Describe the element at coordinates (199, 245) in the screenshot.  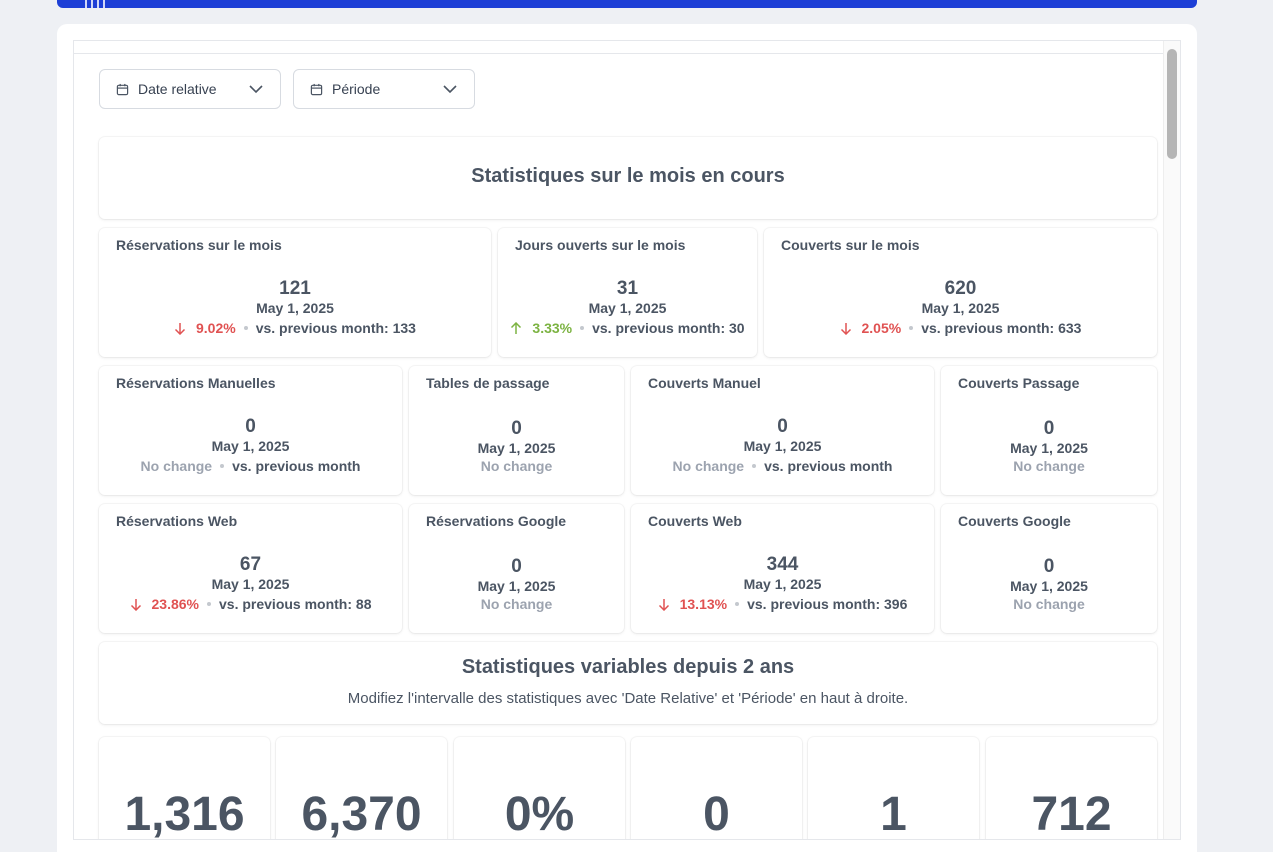
I see `metric-title: Réservations sur le mois` at that location.